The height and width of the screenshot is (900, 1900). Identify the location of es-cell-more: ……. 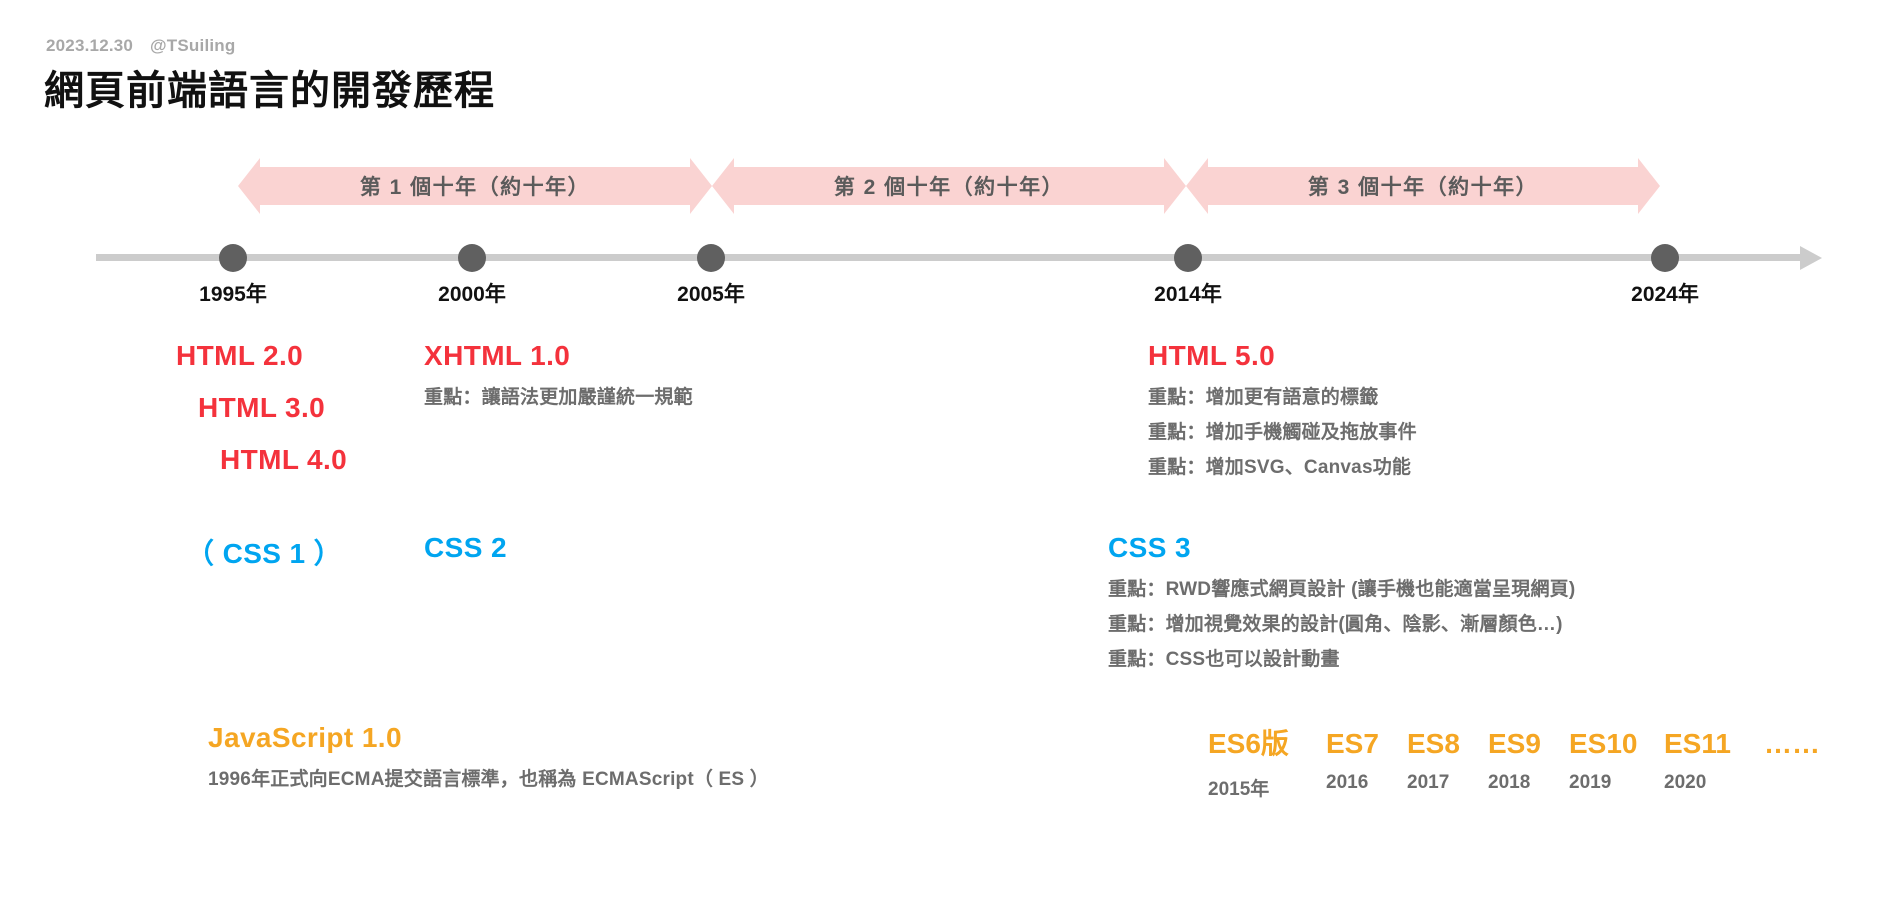
(1792, 744).